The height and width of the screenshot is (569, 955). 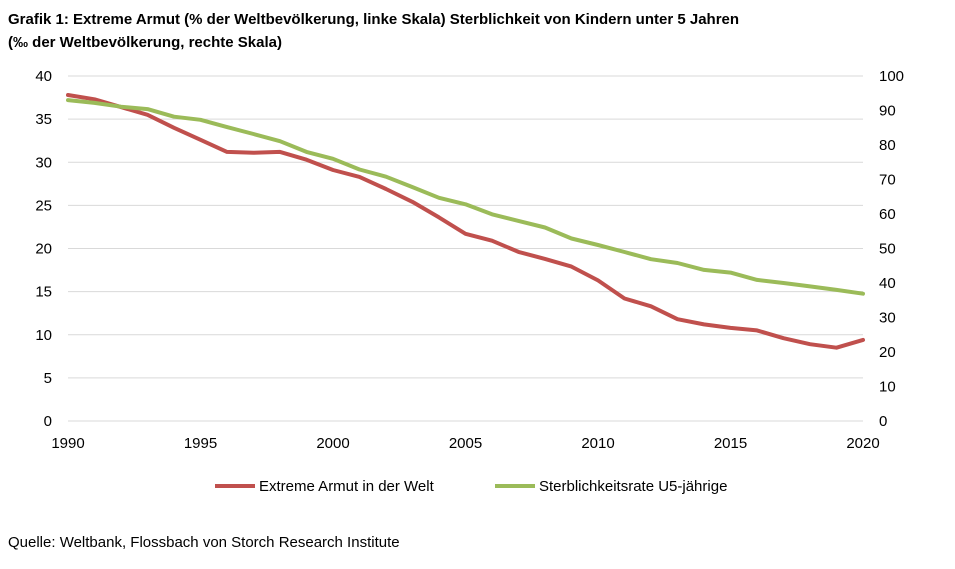 What do you see at coordinates (887, 283) in the screenshot?
I see `y-right-tick-label: 40` at bounding box center [887, 283].